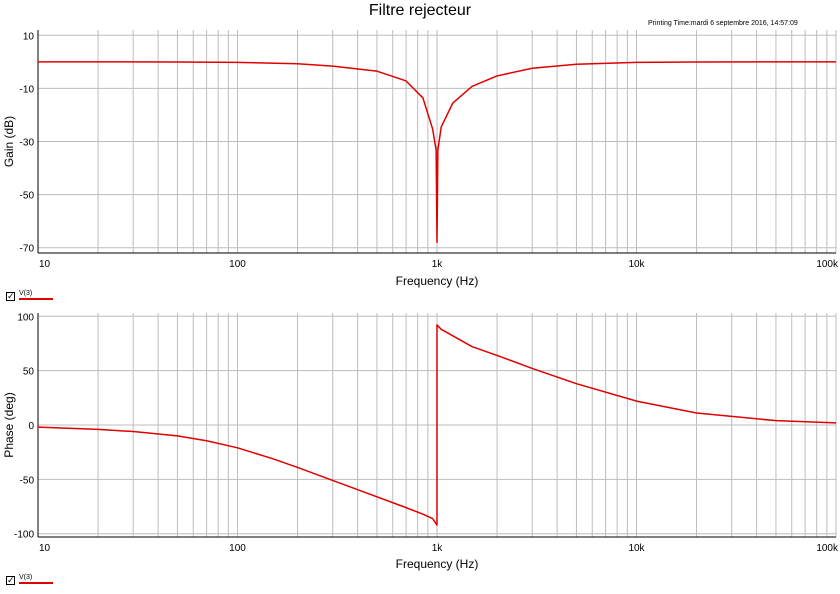 This screenshot has width=840, height=594. Describe the element at coordinates (29, 372) in the screenshot. I see `y-tick-label: 50` at that location.